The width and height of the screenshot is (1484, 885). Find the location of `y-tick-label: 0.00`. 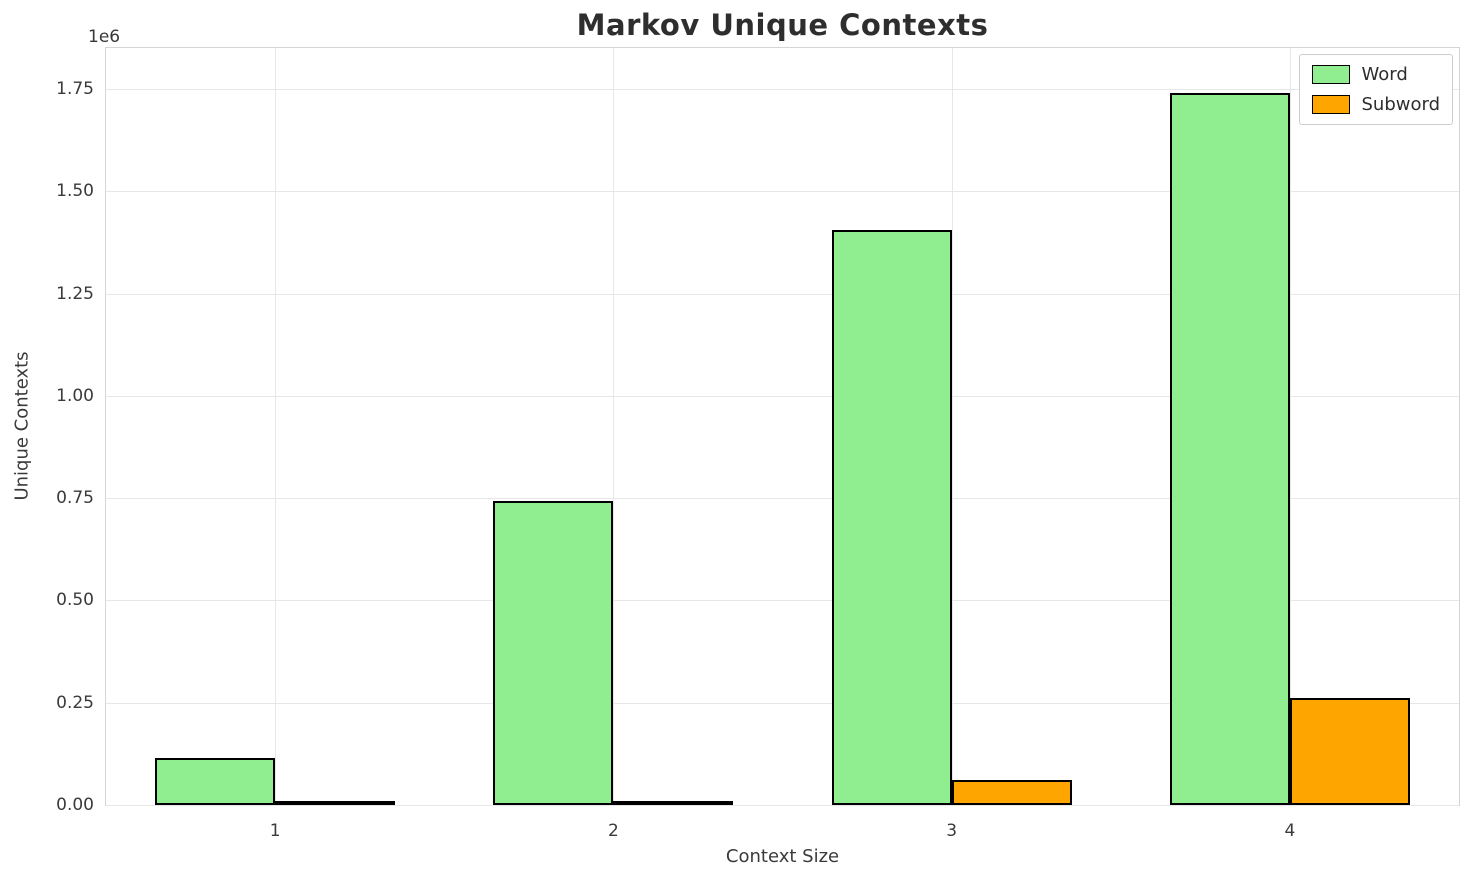

y-tick-label: 0.00 is located at coordinates (75, 805).